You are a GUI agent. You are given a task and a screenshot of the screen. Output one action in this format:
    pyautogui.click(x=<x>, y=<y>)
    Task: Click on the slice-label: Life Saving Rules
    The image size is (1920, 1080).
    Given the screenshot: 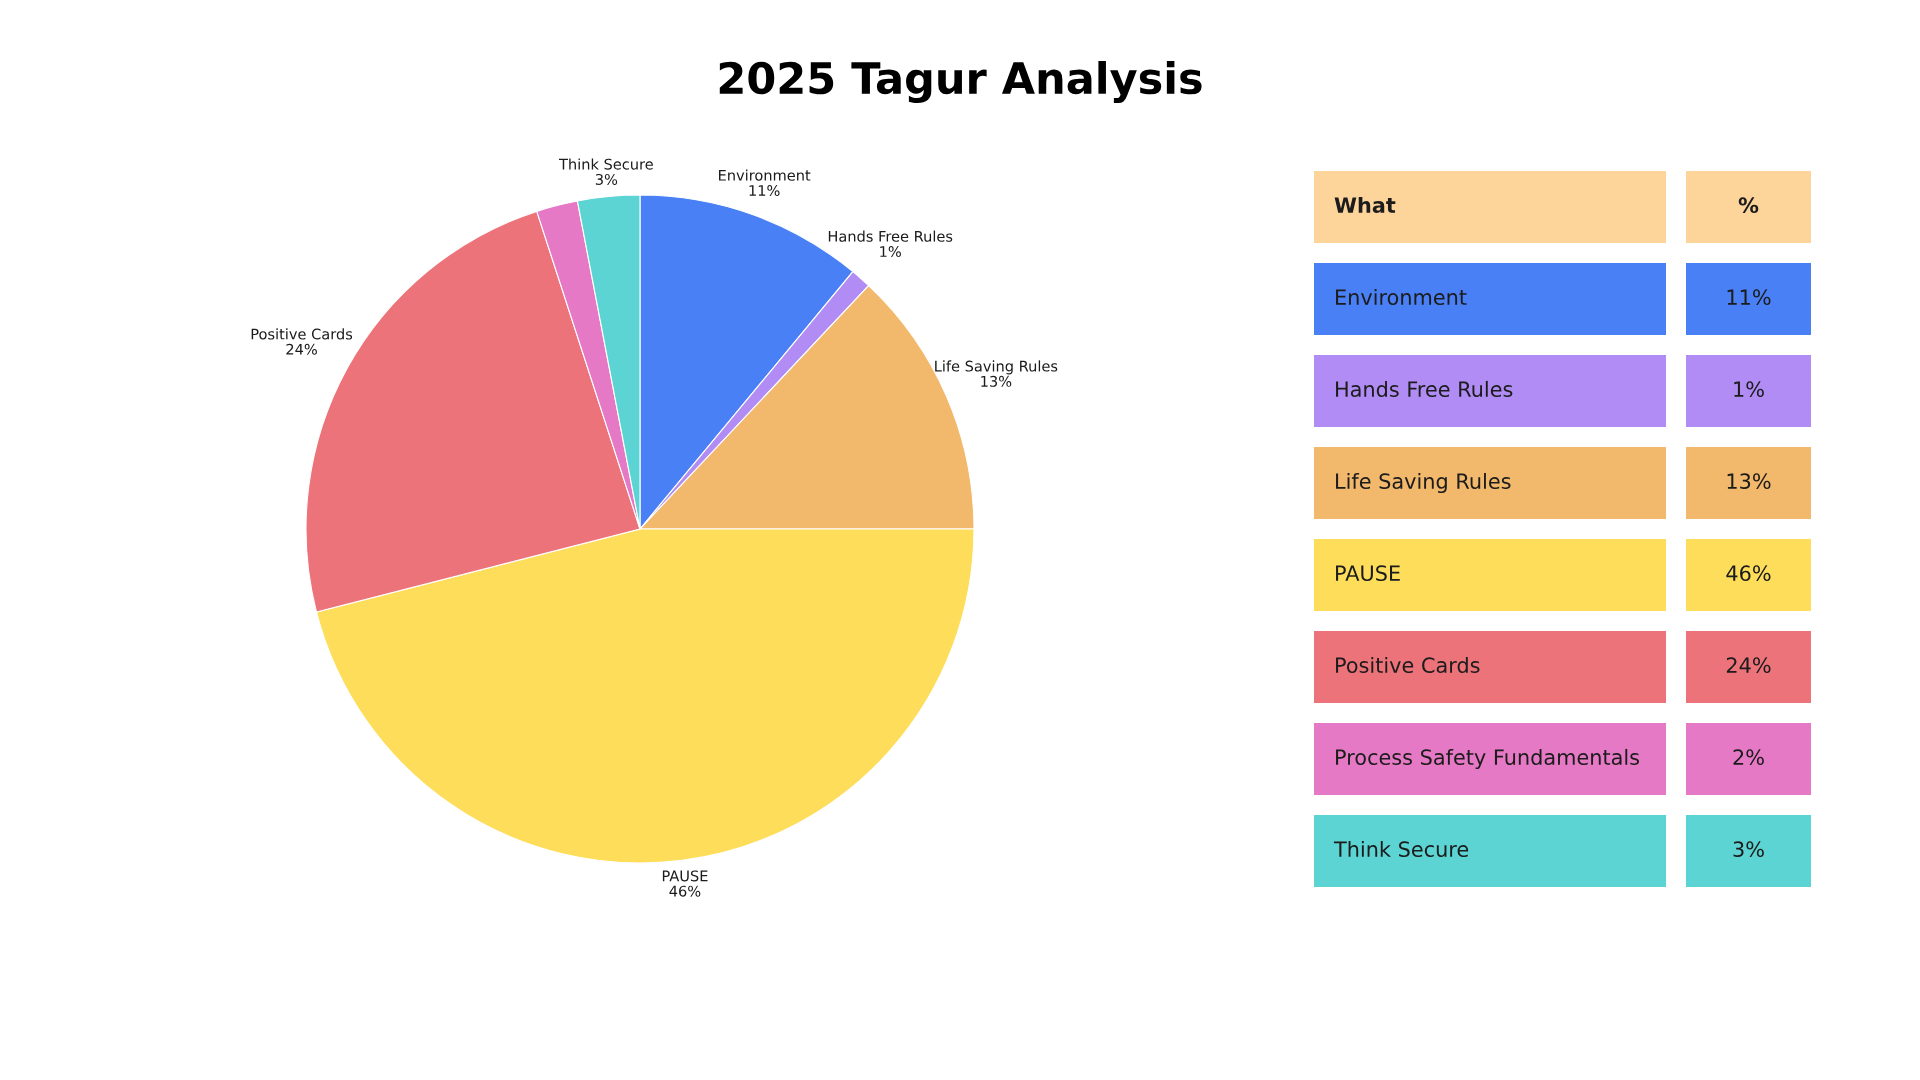 What is the action you would take?
    pyautogui.click(x=996, y=367)
    